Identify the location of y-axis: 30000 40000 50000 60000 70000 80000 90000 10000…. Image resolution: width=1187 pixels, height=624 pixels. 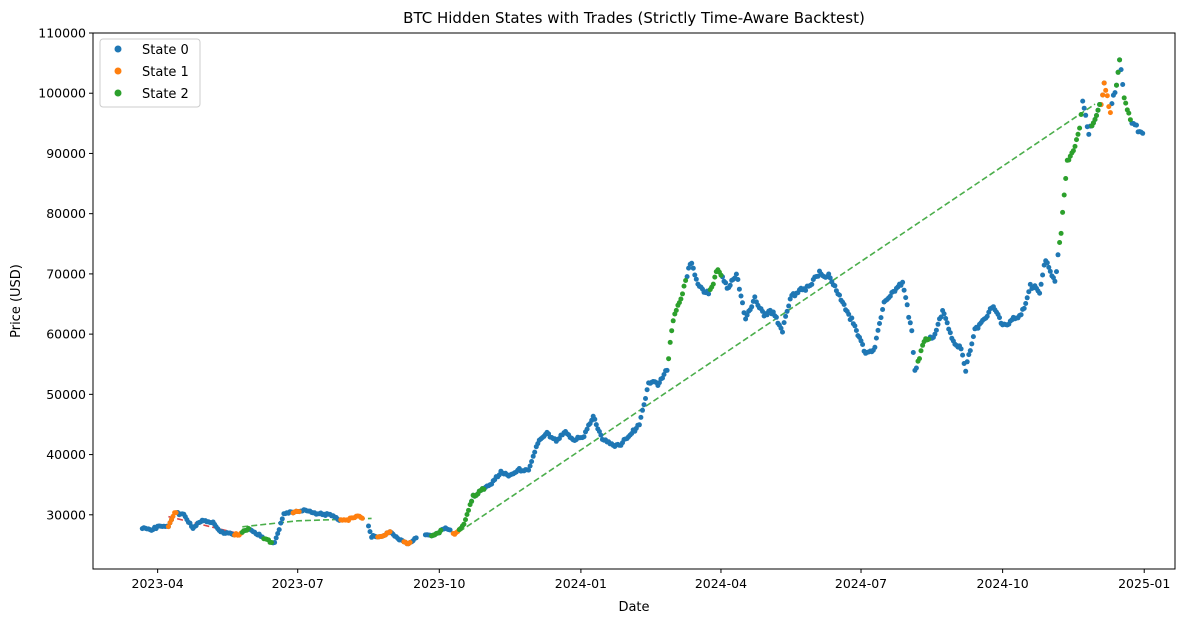
(65, 274).